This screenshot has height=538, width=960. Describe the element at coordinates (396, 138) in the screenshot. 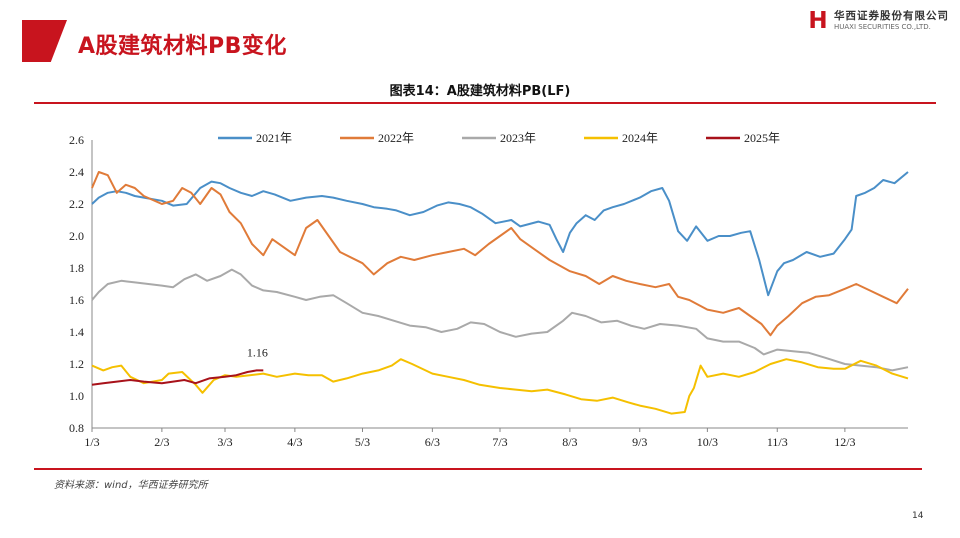

I see `legend-label: 2022年` at that location.